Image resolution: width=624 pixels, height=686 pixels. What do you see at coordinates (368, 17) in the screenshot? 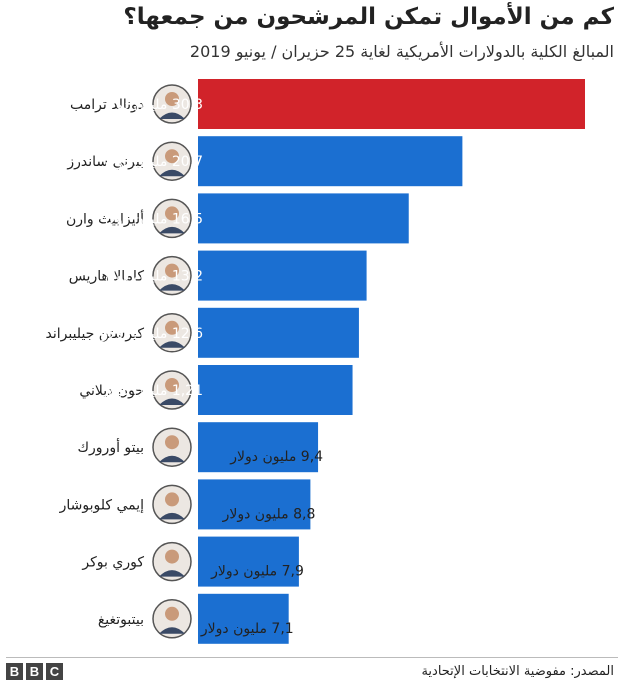
I see `chart-title: كم من الأموال تمكن المرشحون من جمعها؟` at bounding box center [368, 17].